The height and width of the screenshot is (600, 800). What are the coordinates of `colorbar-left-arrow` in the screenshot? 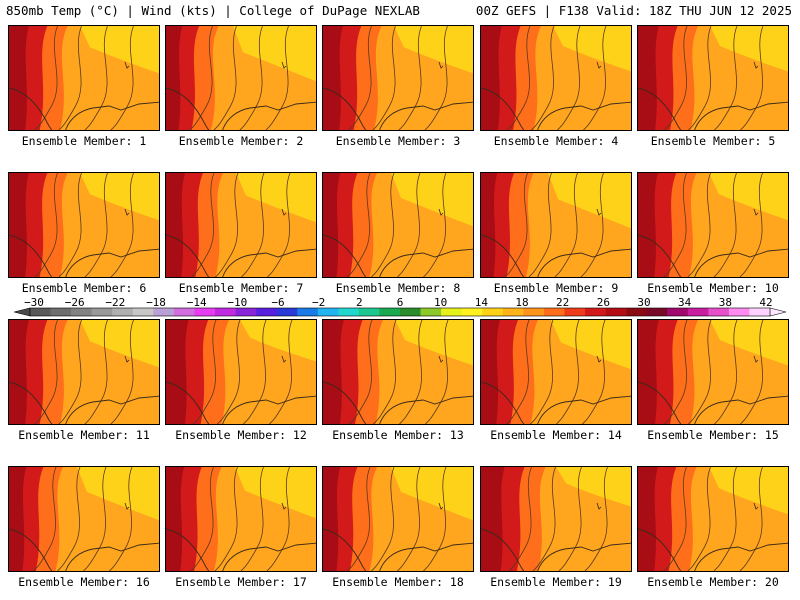 It's located at (22, 312).